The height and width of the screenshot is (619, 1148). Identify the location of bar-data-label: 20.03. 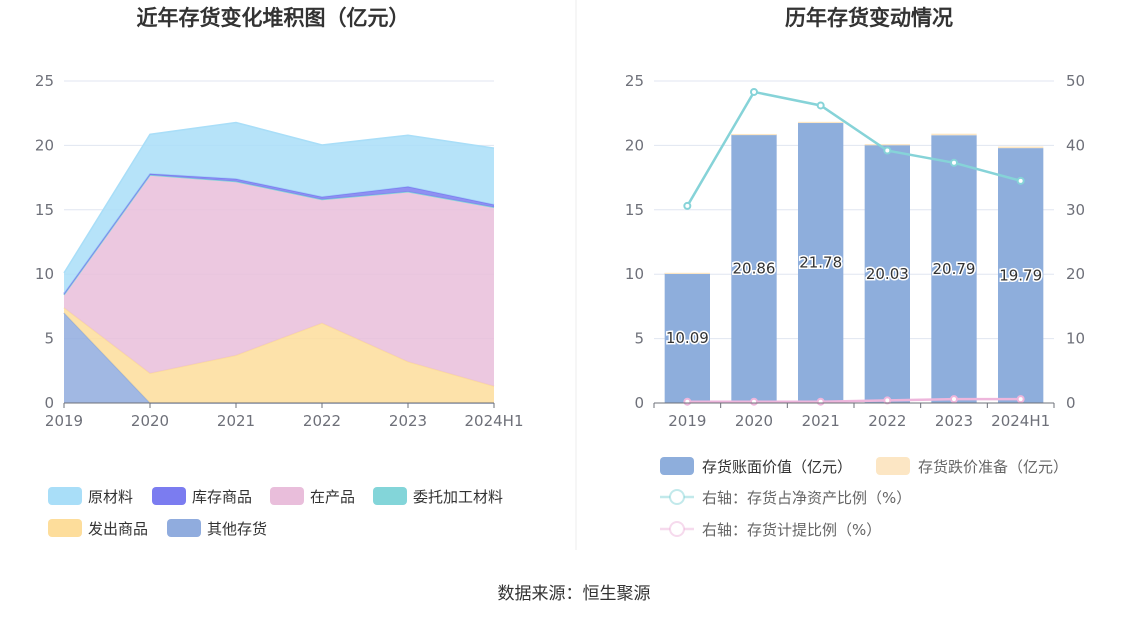
(887, 274).